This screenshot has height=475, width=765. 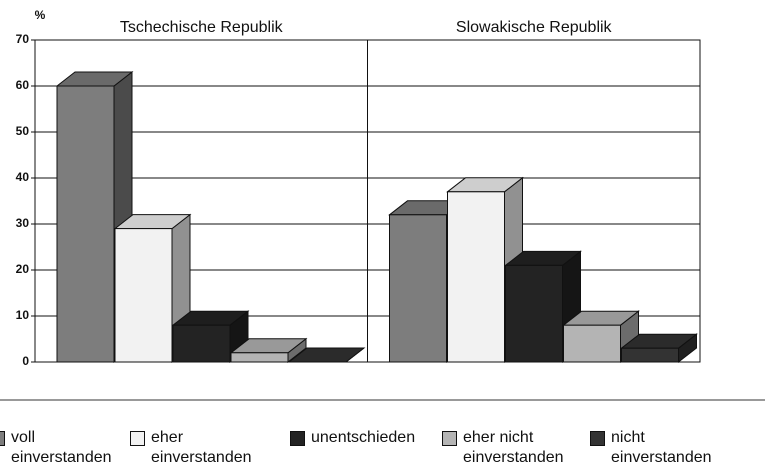 I want to click on legend-item: eher nicht einverstanden, so click(x=515, y=448).